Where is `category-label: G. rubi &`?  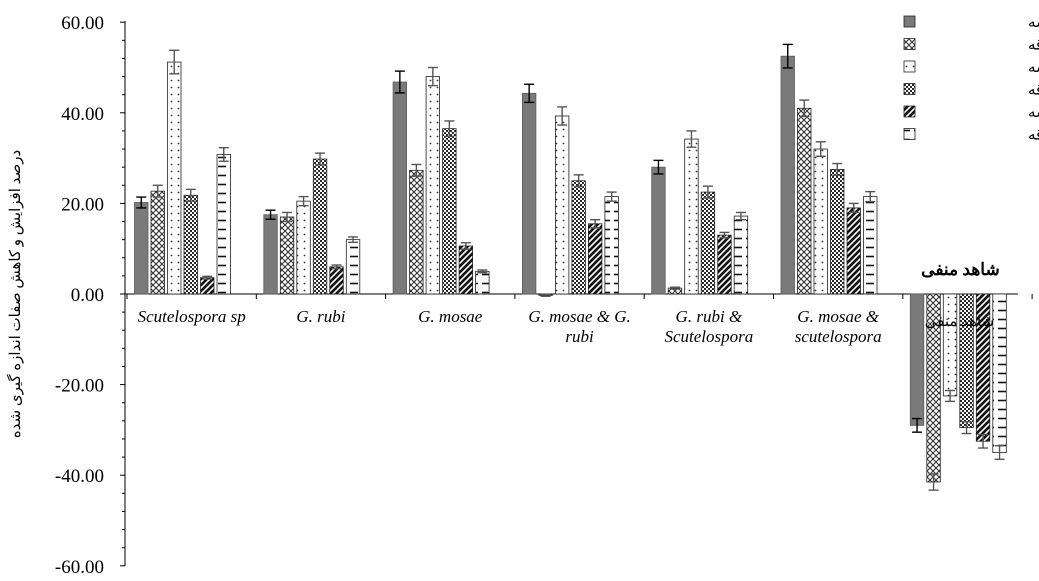 category-label: G. rubi & is located at coordinates (709, 316).